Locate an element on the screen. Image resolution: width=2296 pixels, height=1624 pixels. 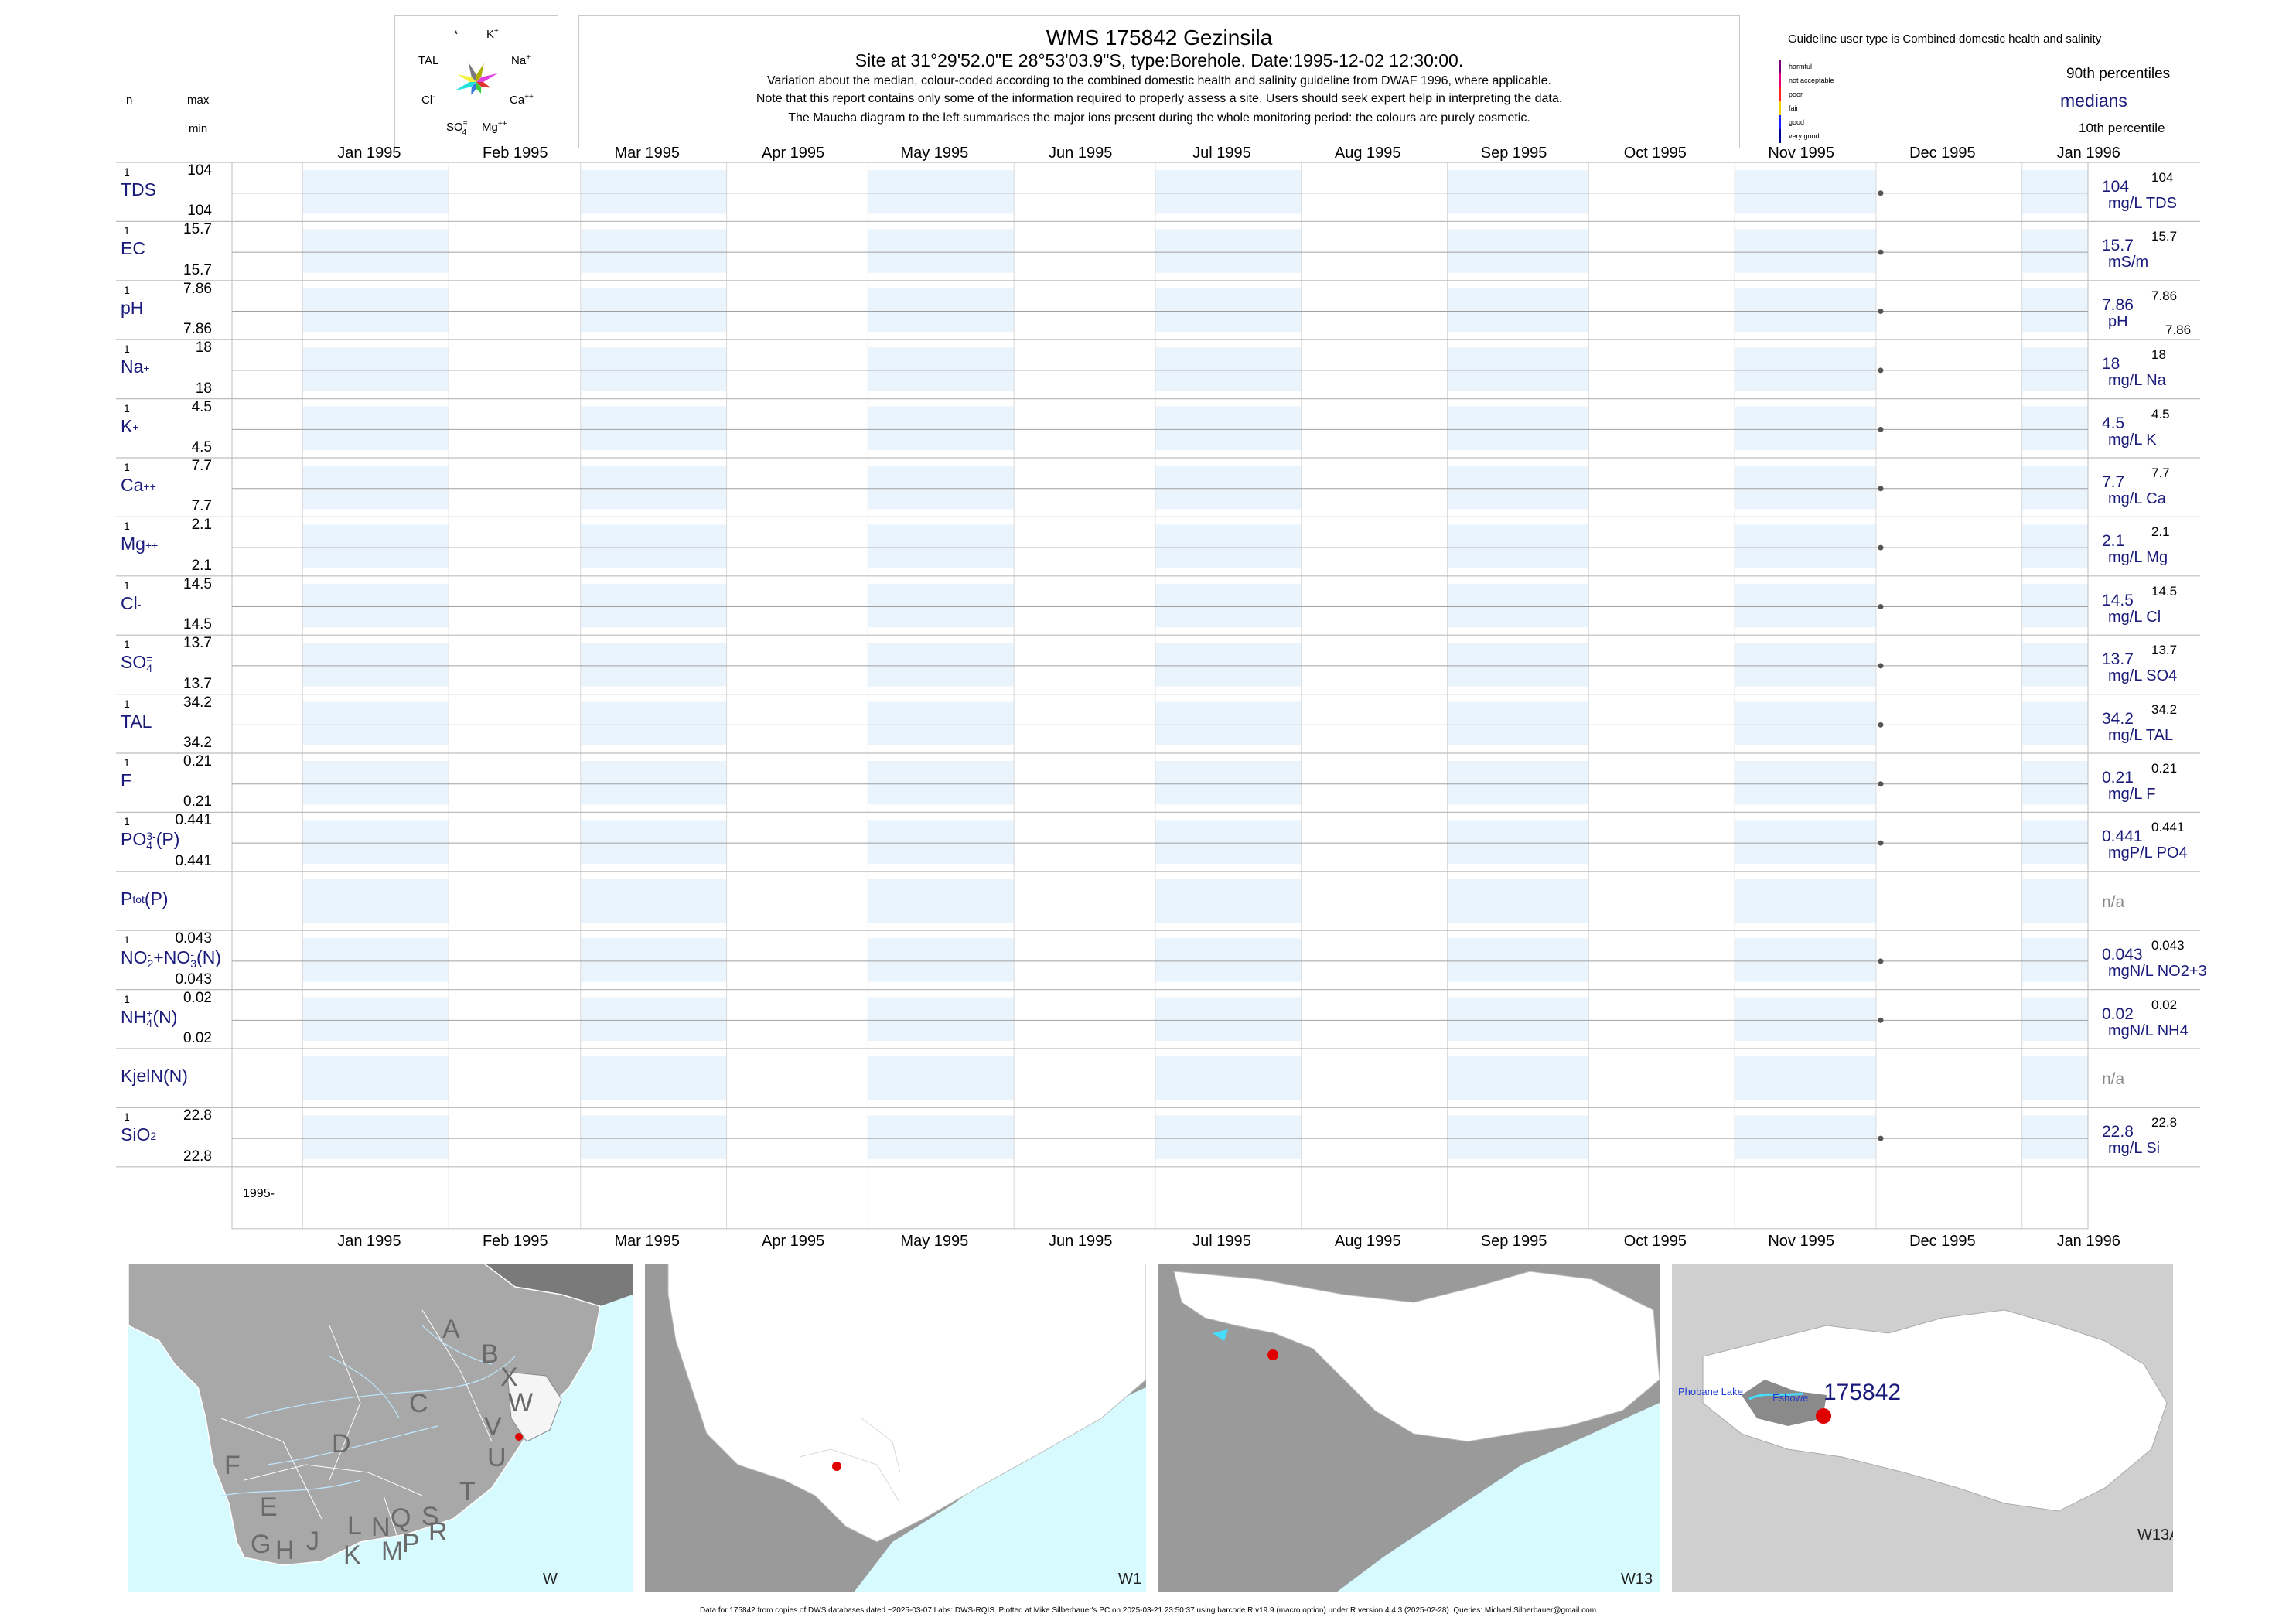
row-max: 7.86 is located at coordinates (197, 288).